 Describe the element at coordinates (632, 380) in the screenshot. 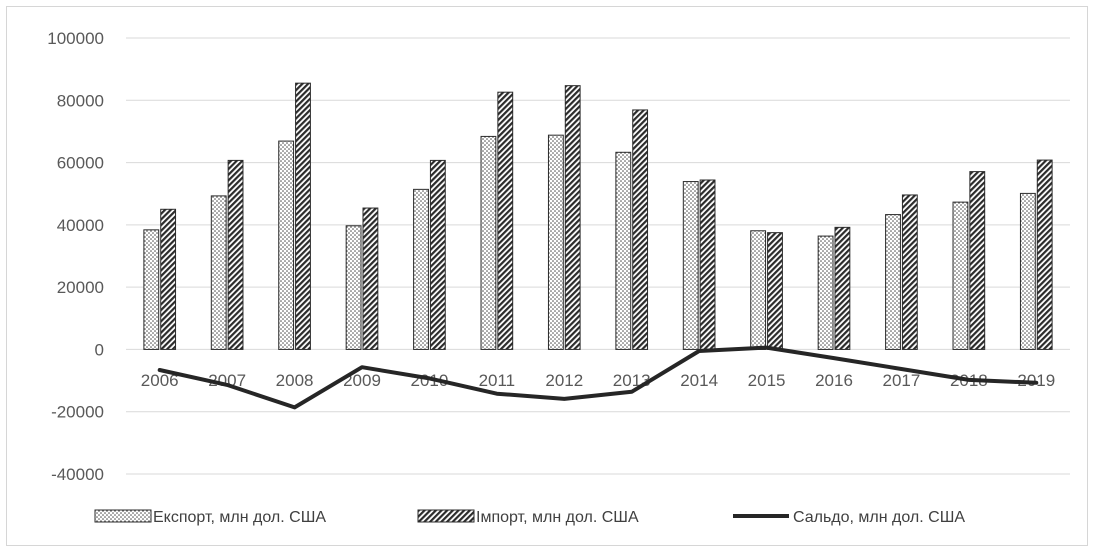

I see `x-tick-label: 2013` at that location.